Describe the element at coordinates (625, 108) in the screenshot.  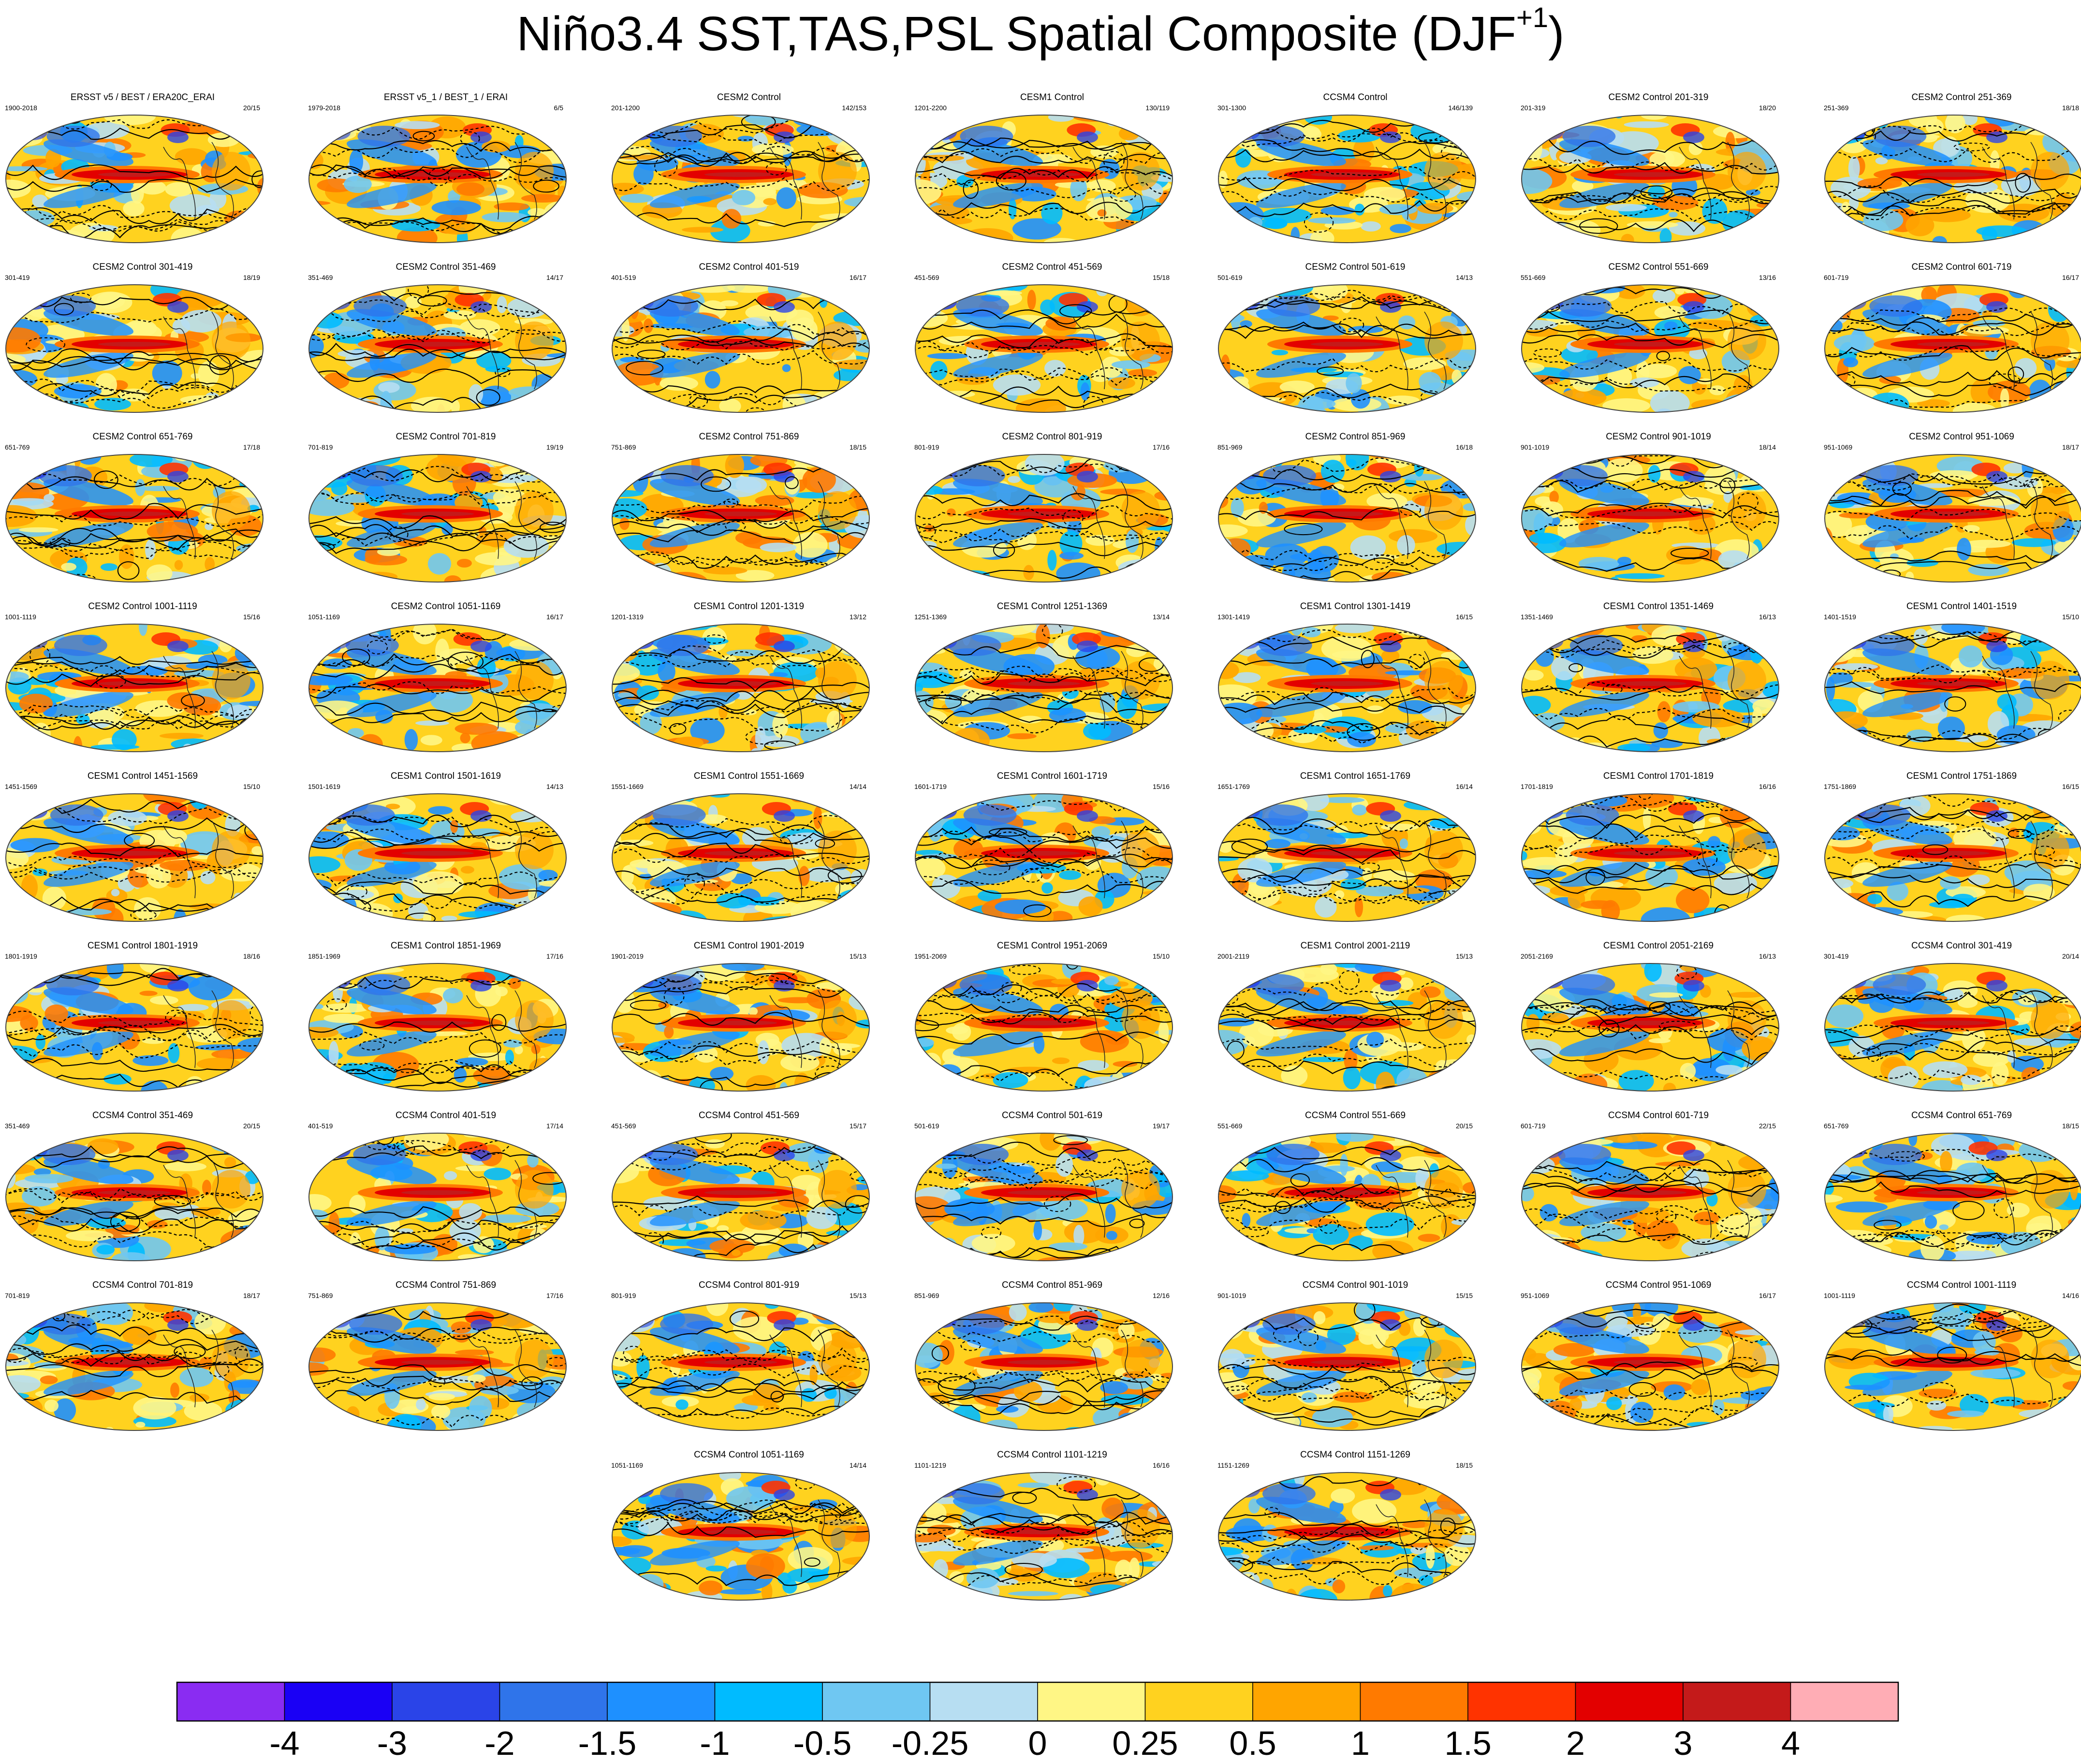
I see `panel-years: 201-1200` at that location.